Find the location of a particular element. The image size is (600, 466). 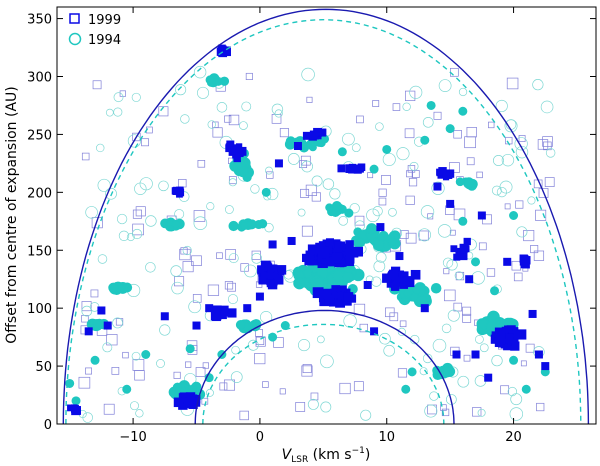

x-tick-label: 0 is located at coordinates (260, 437).